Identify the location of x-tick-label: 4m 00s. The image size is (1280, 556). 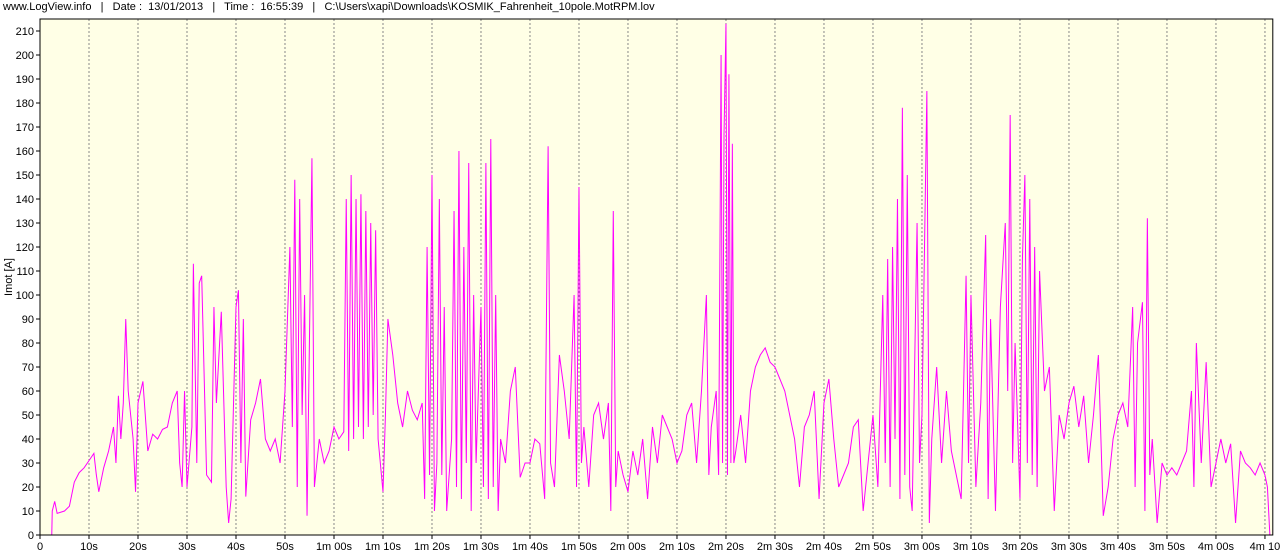
(1216, 547).